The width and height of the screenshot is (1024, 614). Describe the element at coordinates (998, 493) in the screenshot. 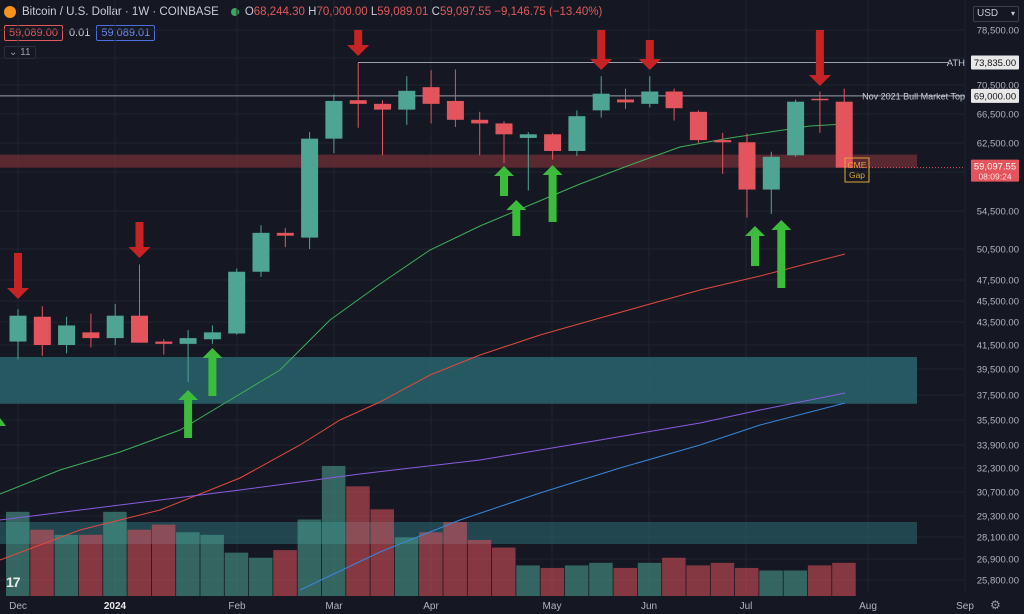

I see `price-tick-label: 30,700.00` at that location.